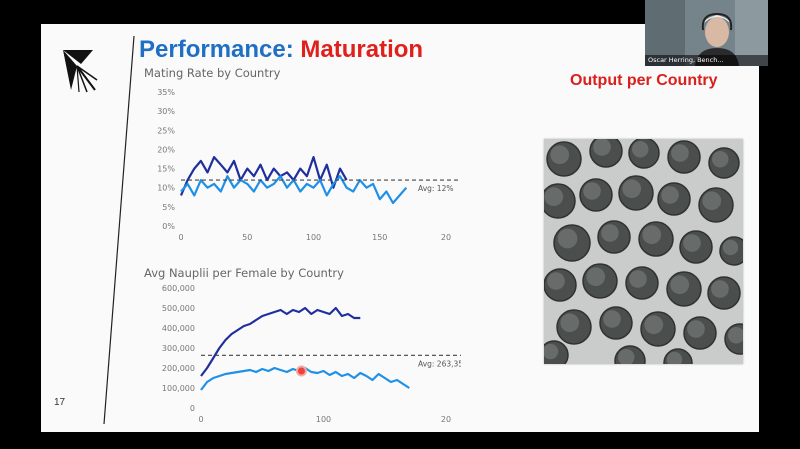 This screenshot has height=449, width=800. What do you see at coordinates (200, 418) in the screenshot?
I see `nauplii-x-tick-label: 0` at bounding box center [200, 418].